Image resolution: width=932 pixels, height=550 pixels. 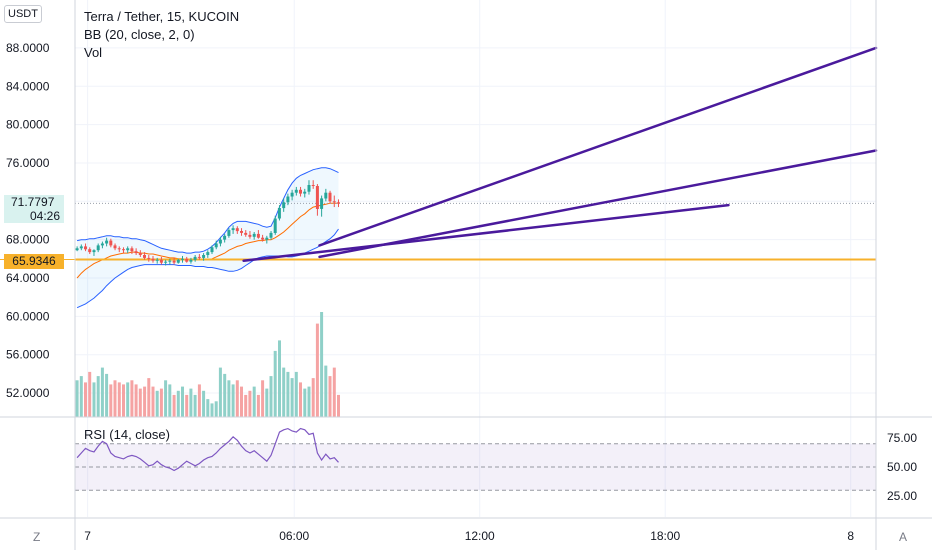 What do you see at coordinates (902, 467) in the screenshot?
I see `rsi-tick-label: 50.00` at bounding box center [902, 467].